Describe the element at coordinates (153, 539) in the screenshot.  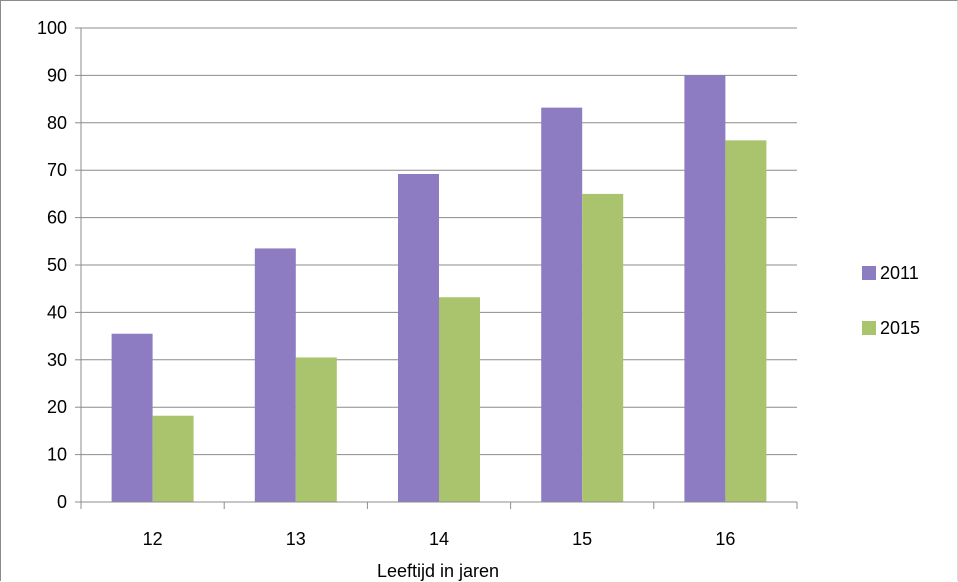
I see `x-tick-label: 12` at that location.